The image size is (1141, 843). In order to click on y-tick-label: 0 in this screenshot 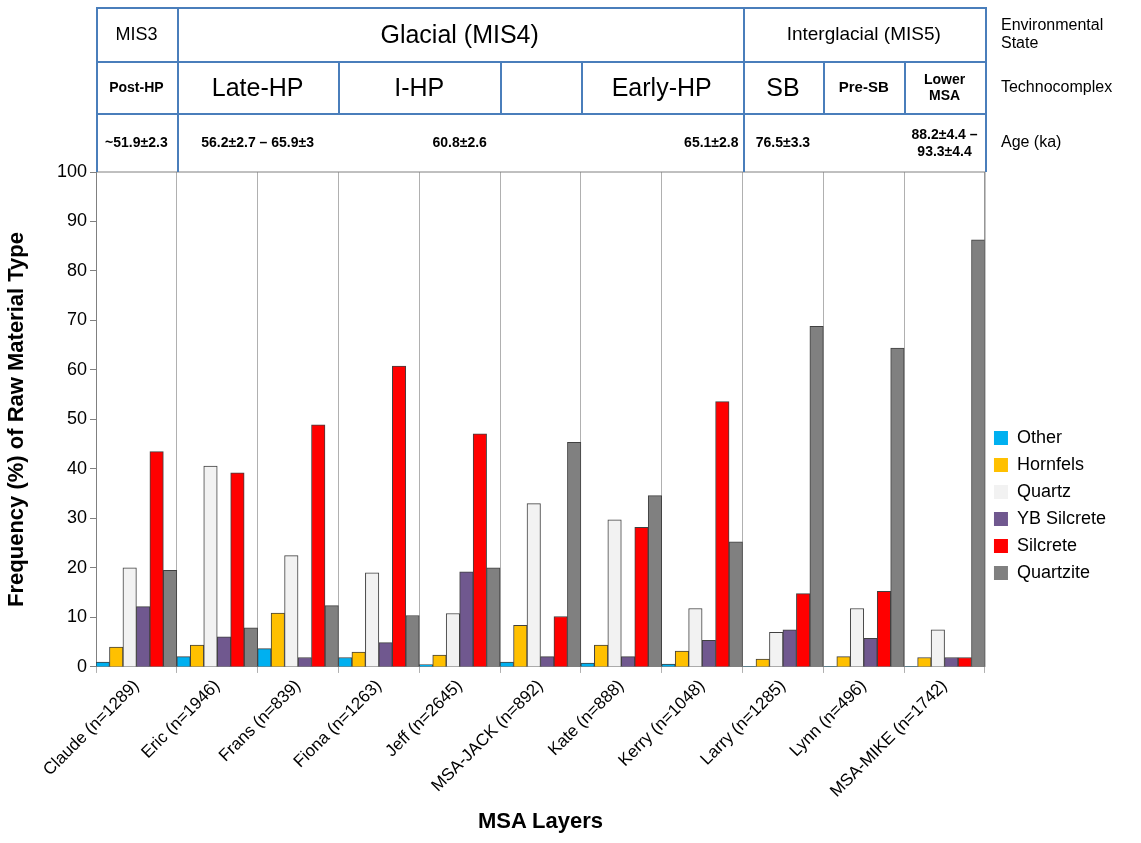, I will do `click(81, 665)`.